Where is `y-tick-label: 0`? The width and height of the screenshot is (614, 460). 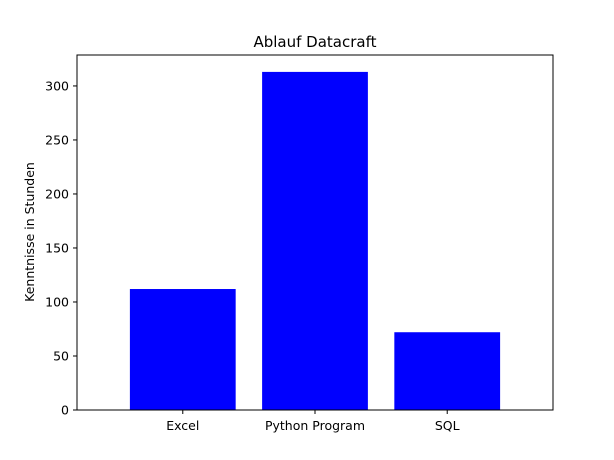
y-tick-label: 0 is located at coordinates (65, 410).